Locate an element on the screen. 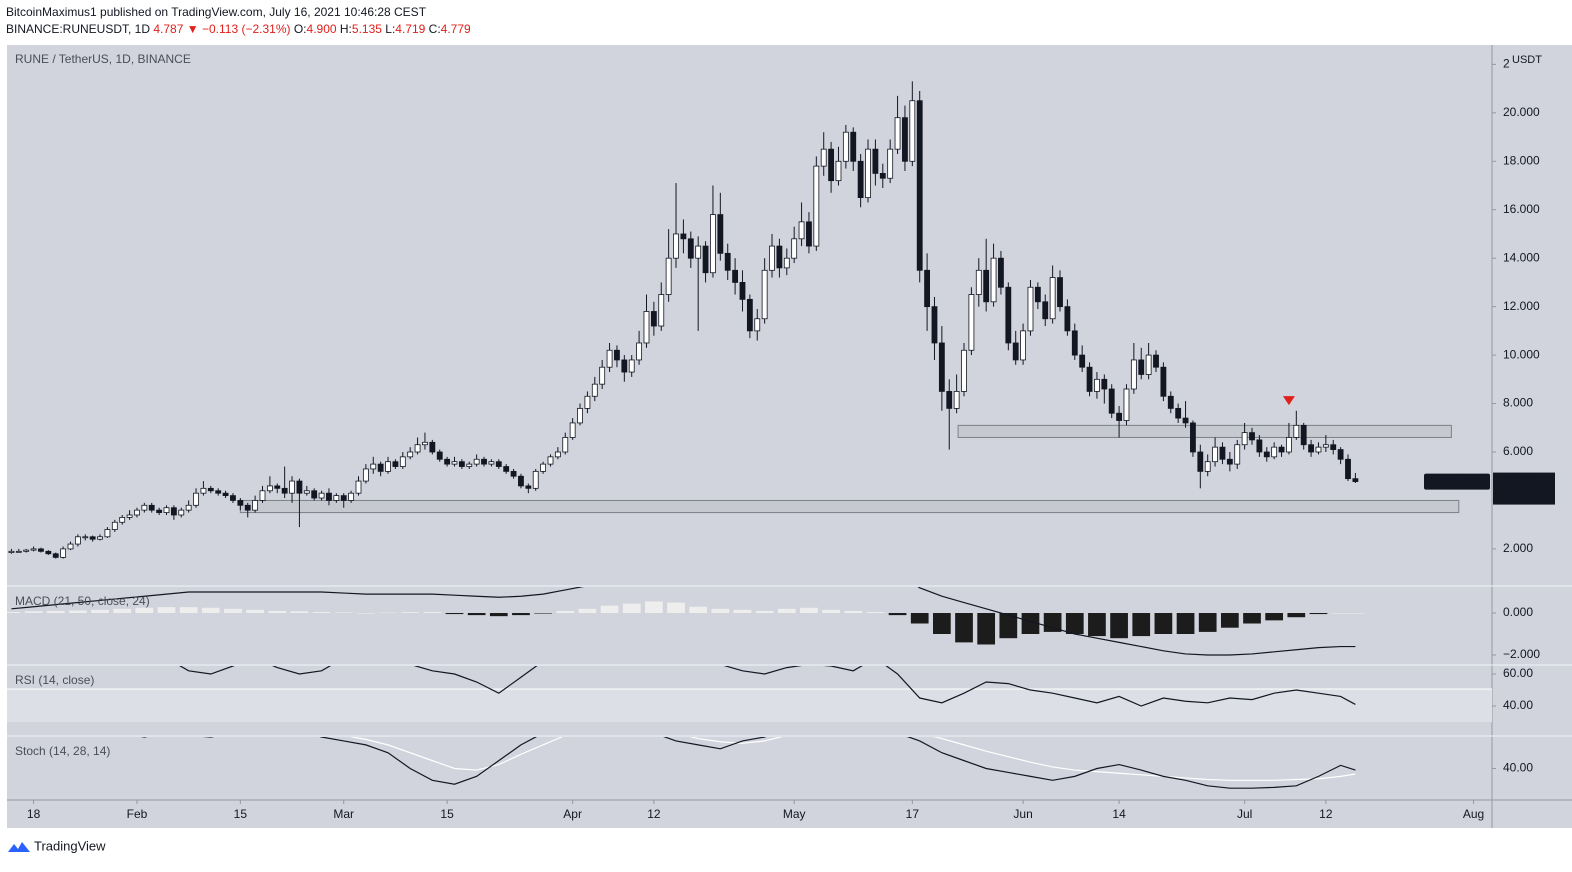 Image resolution: width=1572 pixels, height=872 pixels. footer-logo: TradingView is located at coordinates (57, 845).